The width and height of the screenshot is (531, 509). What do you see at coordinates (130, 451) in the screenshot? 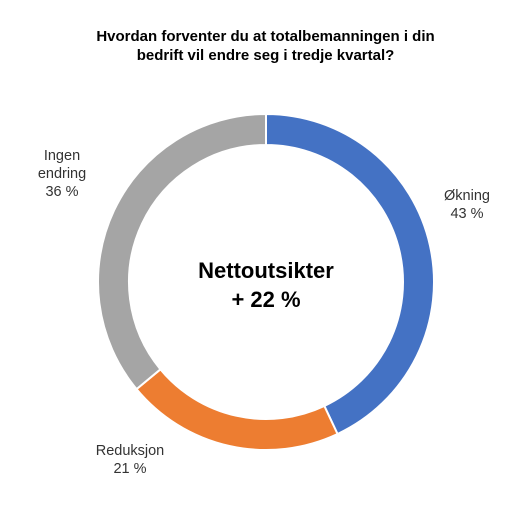
I see `slice-category-label-1-0: Reduksjon` at bounding box center [130, 451].